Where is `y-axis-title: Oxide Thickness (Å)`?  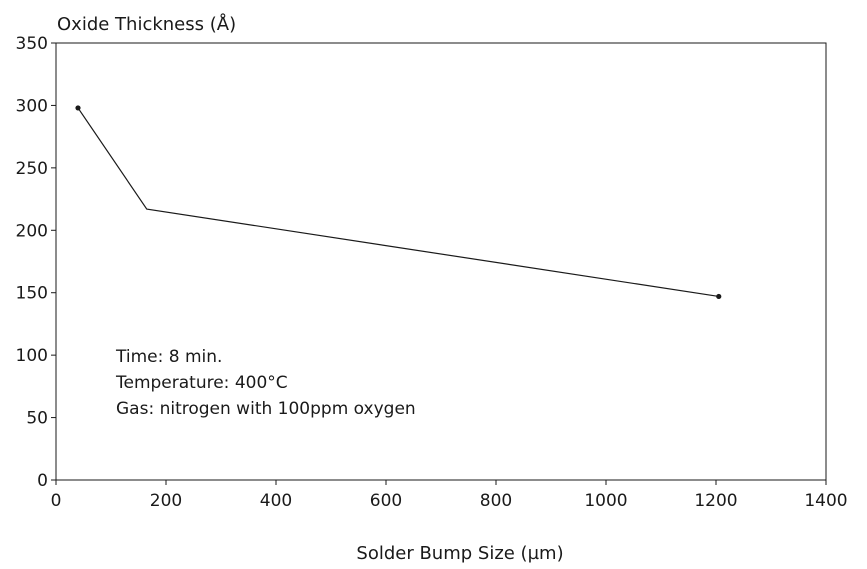
y-axis-title: Oxide Thickness (Å) is located at coordinates (146, 24).